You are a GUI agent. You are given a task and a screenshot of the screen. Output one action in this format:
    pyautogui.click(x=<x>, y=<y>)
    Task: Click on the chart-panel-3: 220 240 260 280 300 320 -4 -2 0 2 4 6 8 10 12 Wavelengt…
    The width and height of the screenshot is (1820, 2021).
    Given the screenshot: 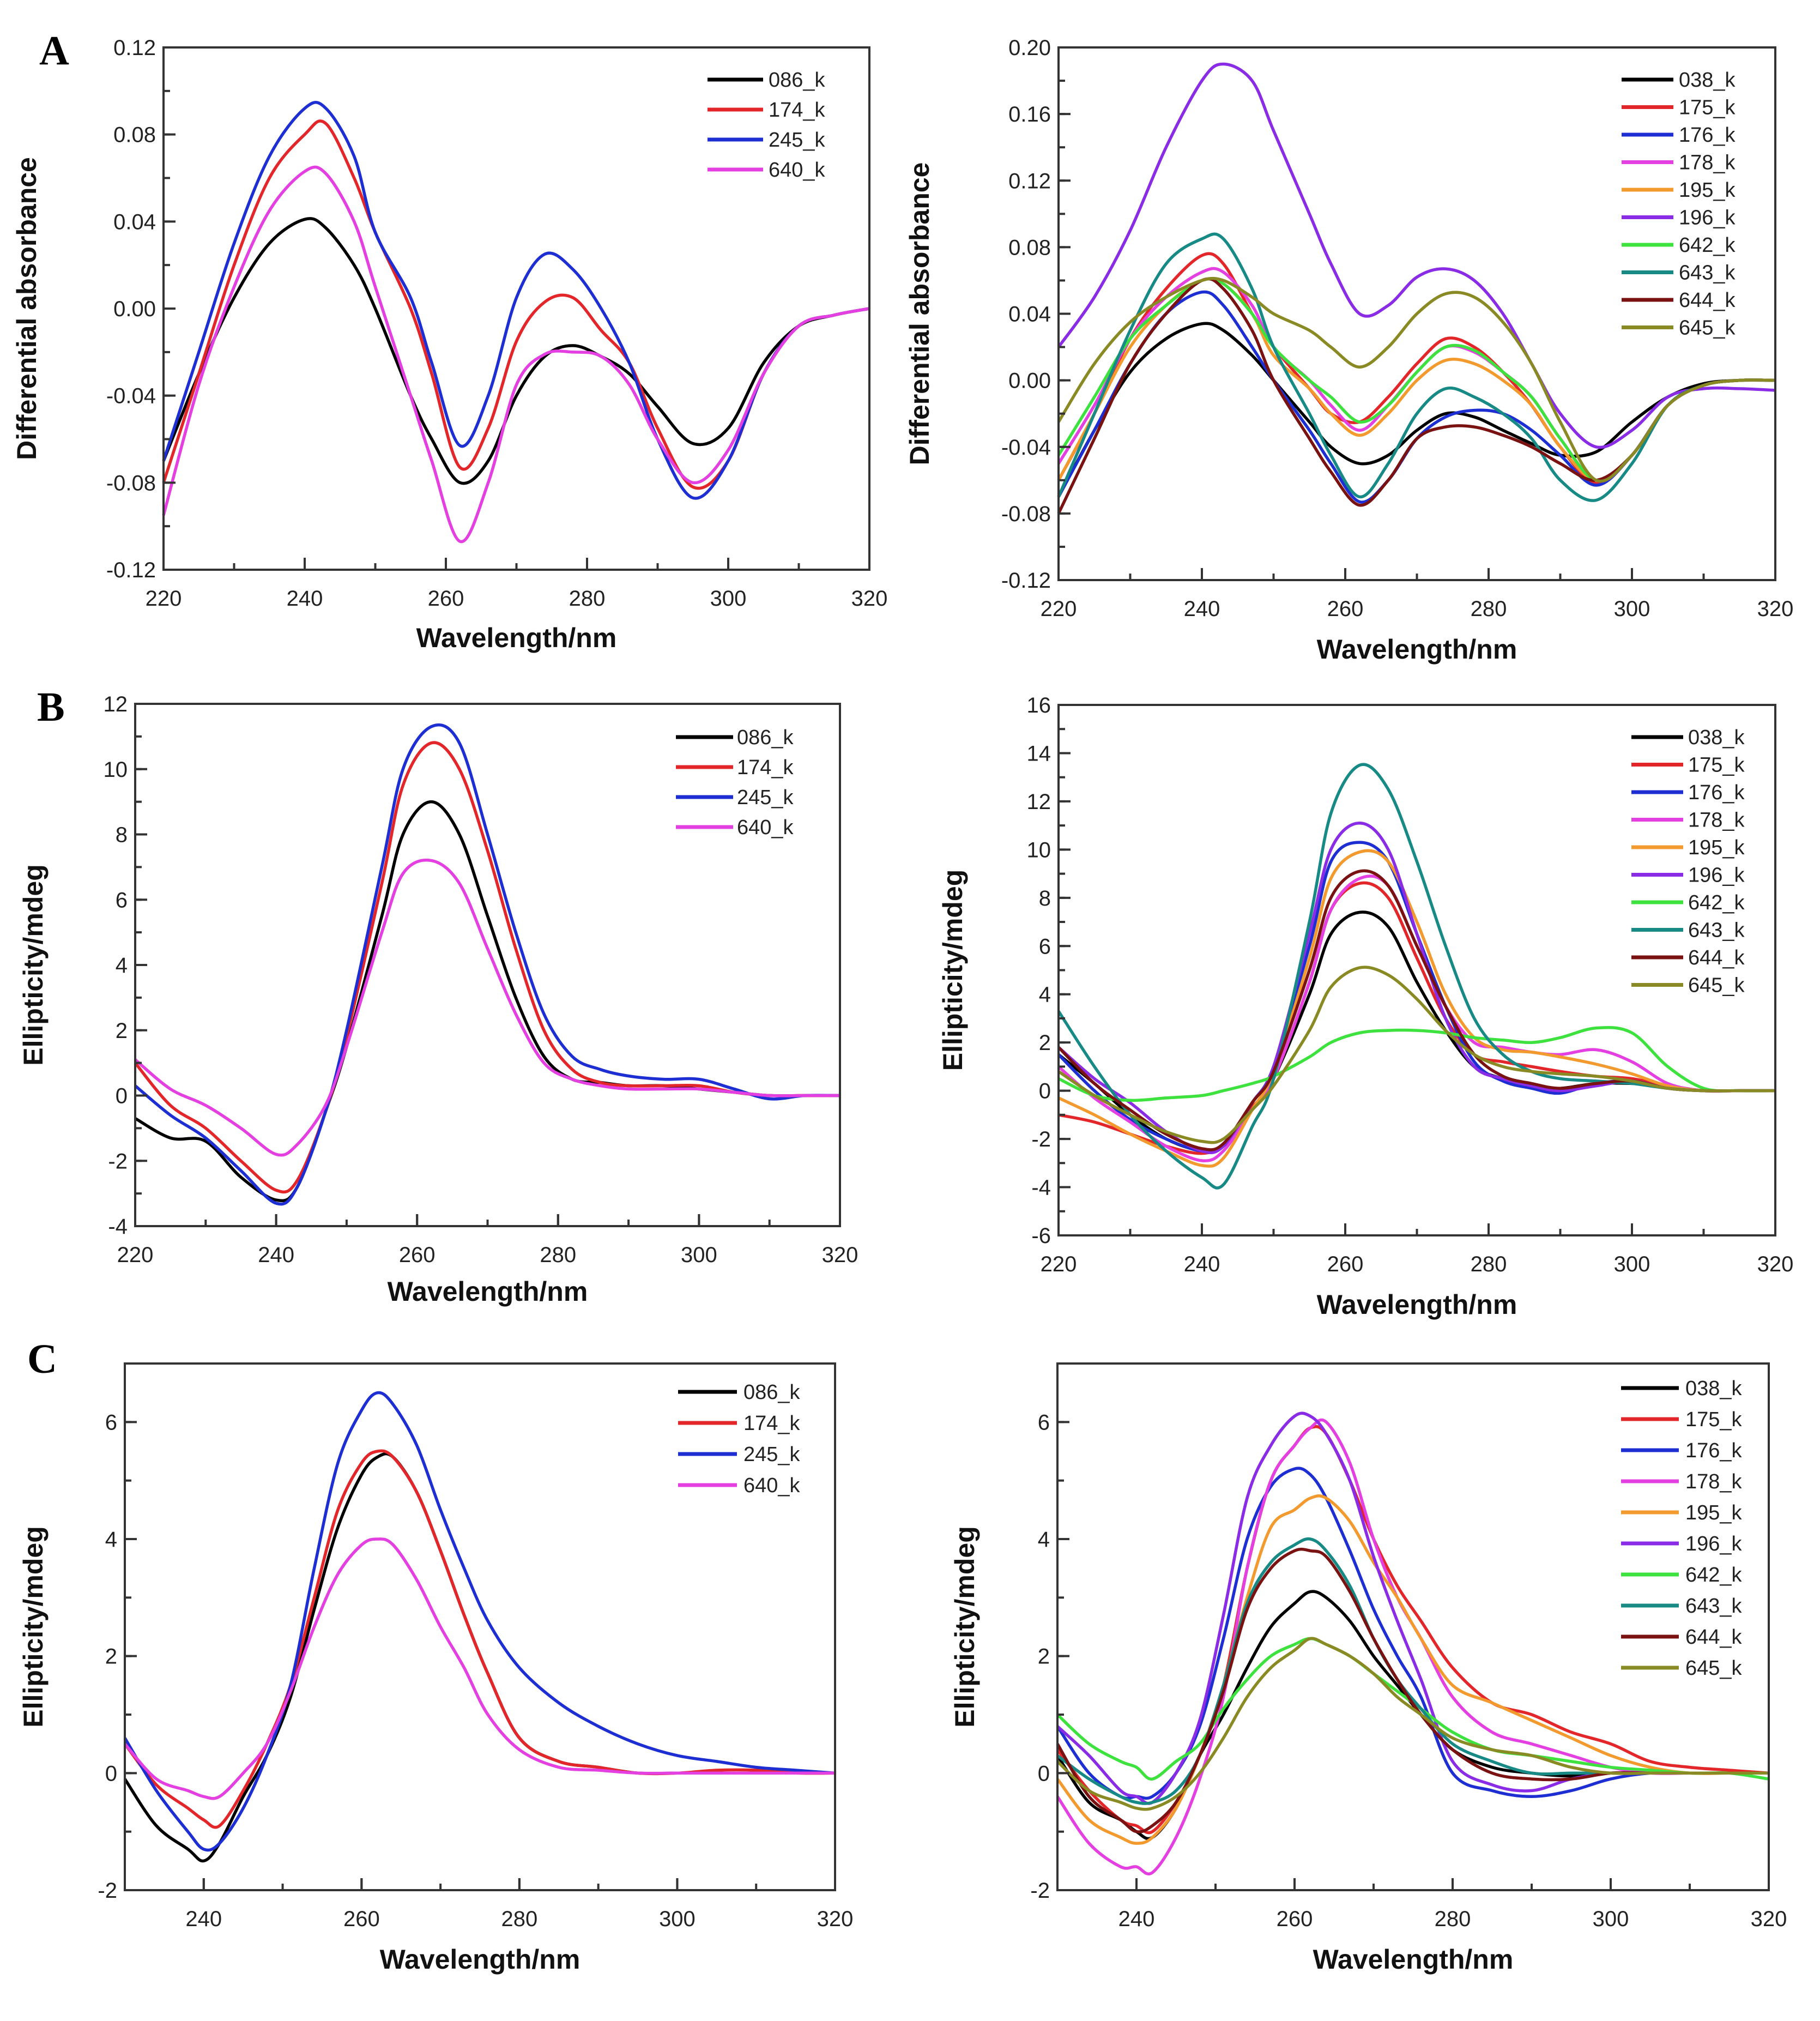 What is the action you would take?
    pyautogui.click(x=438, y=995)
    